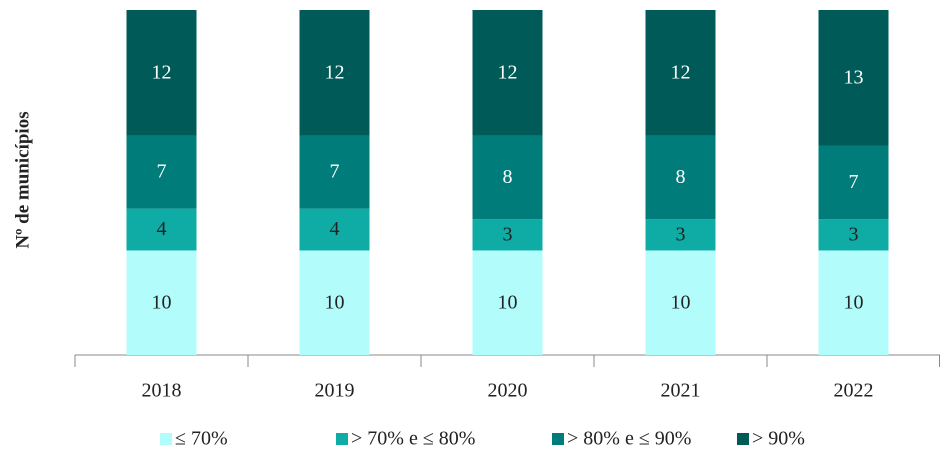 The width and height of the screenshot is (941, 457). What do you see at coordinates (778, 439) in the screenshot?
I see `legend-label: > 90%` at bounding box center [778, 439].